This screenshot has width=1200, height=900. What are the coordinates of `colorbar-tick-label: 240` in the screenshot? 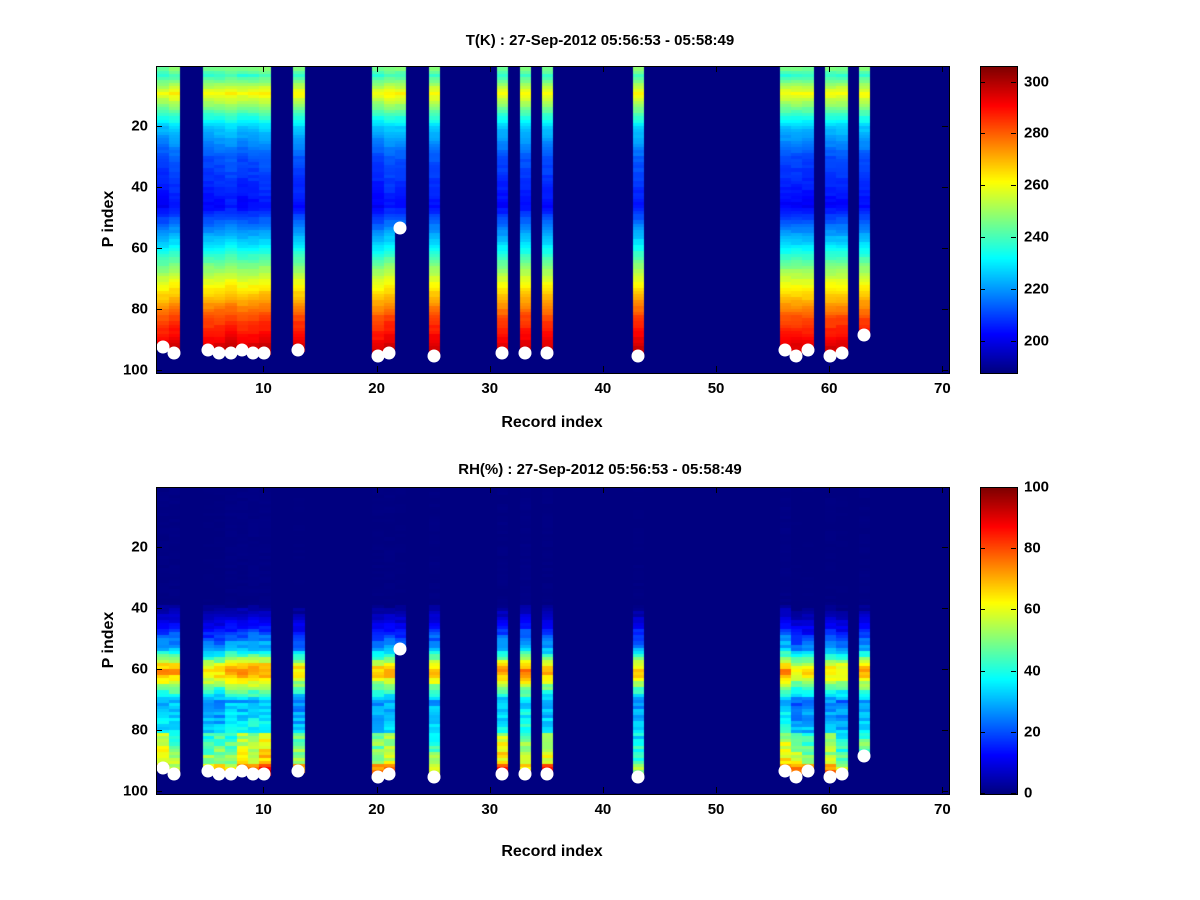 It's located at (1037, 237).